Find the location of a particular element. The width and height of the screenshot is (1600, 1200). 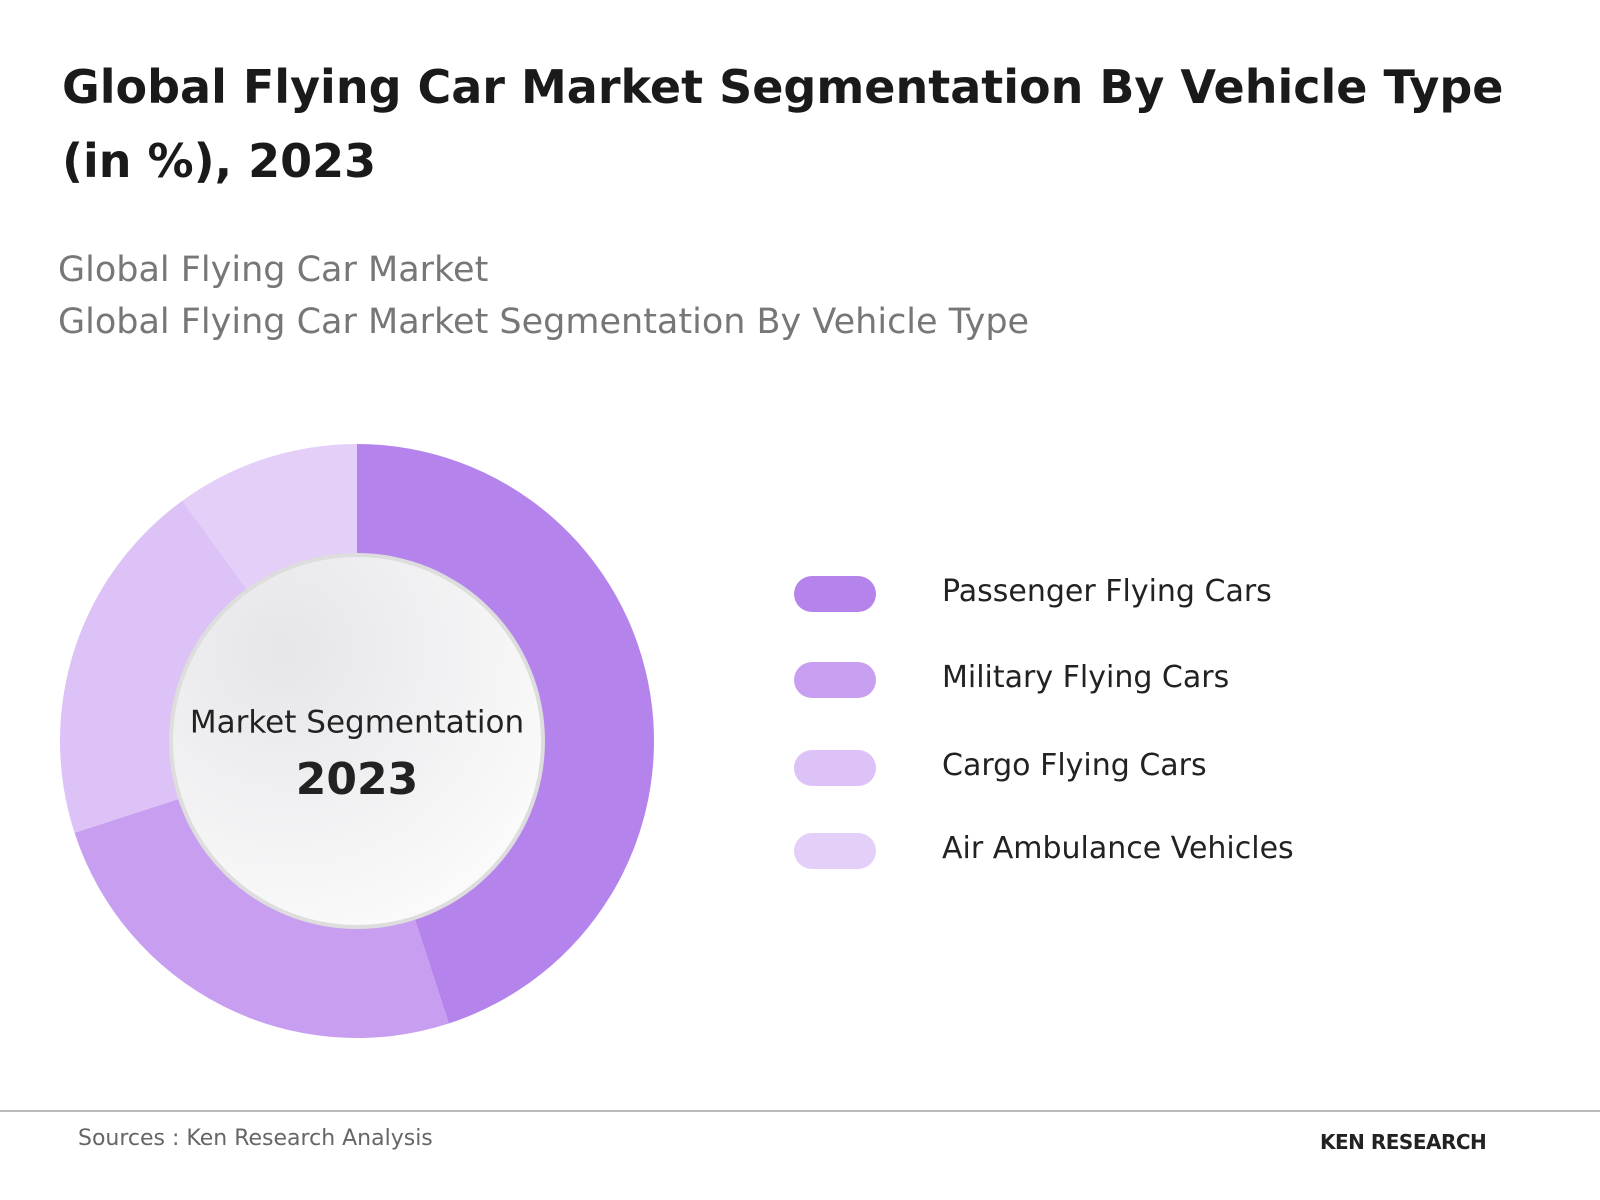

legend-label: Military Flying Cars is located at coordinates (1086, 677).